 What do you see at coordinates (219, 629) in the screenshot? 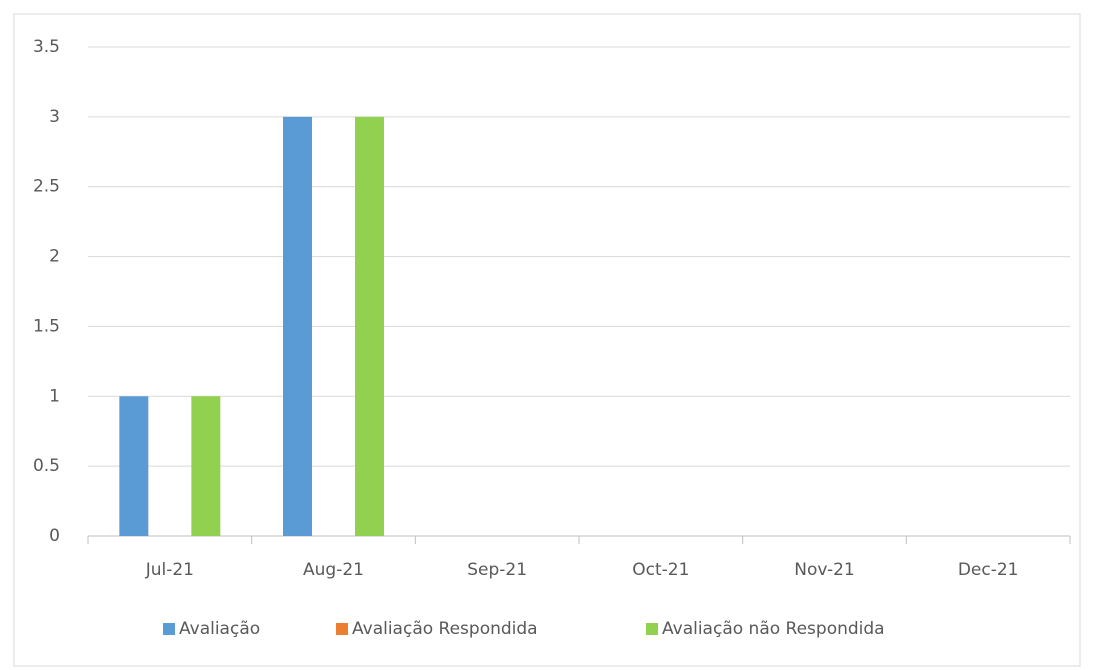
I see `legend-label: Avaliação` at bounding box center [219, 629].